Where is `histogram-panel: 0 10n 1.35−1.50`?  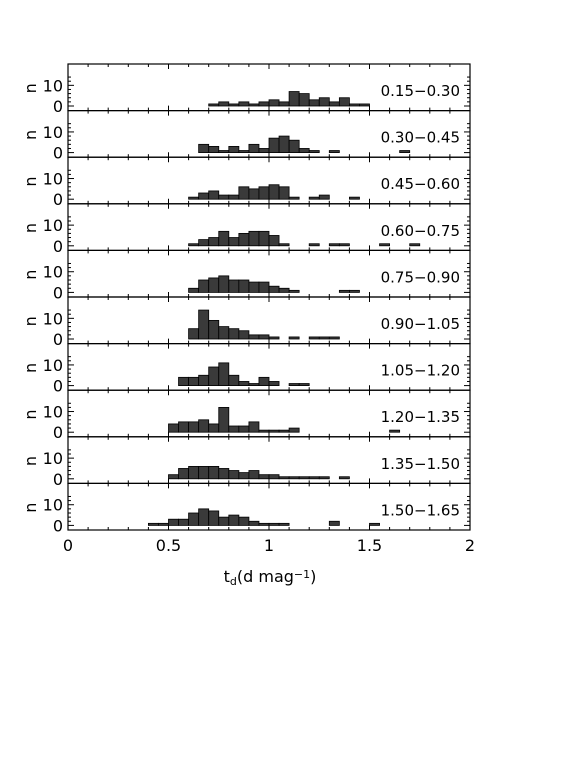 histogram-panel: 0 10n 1.35−1.50 is located at coordinates (246, 462).